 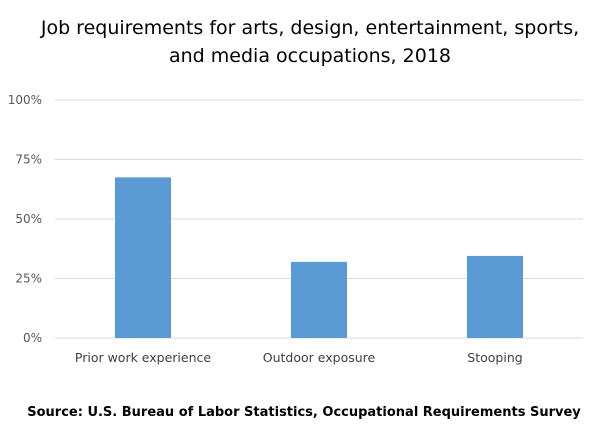 What do you see at coordinates (310, 56) in the screenshot?
I see `chart-title-line-2: and media occupations, 2018` at bounding box center [310, 56].